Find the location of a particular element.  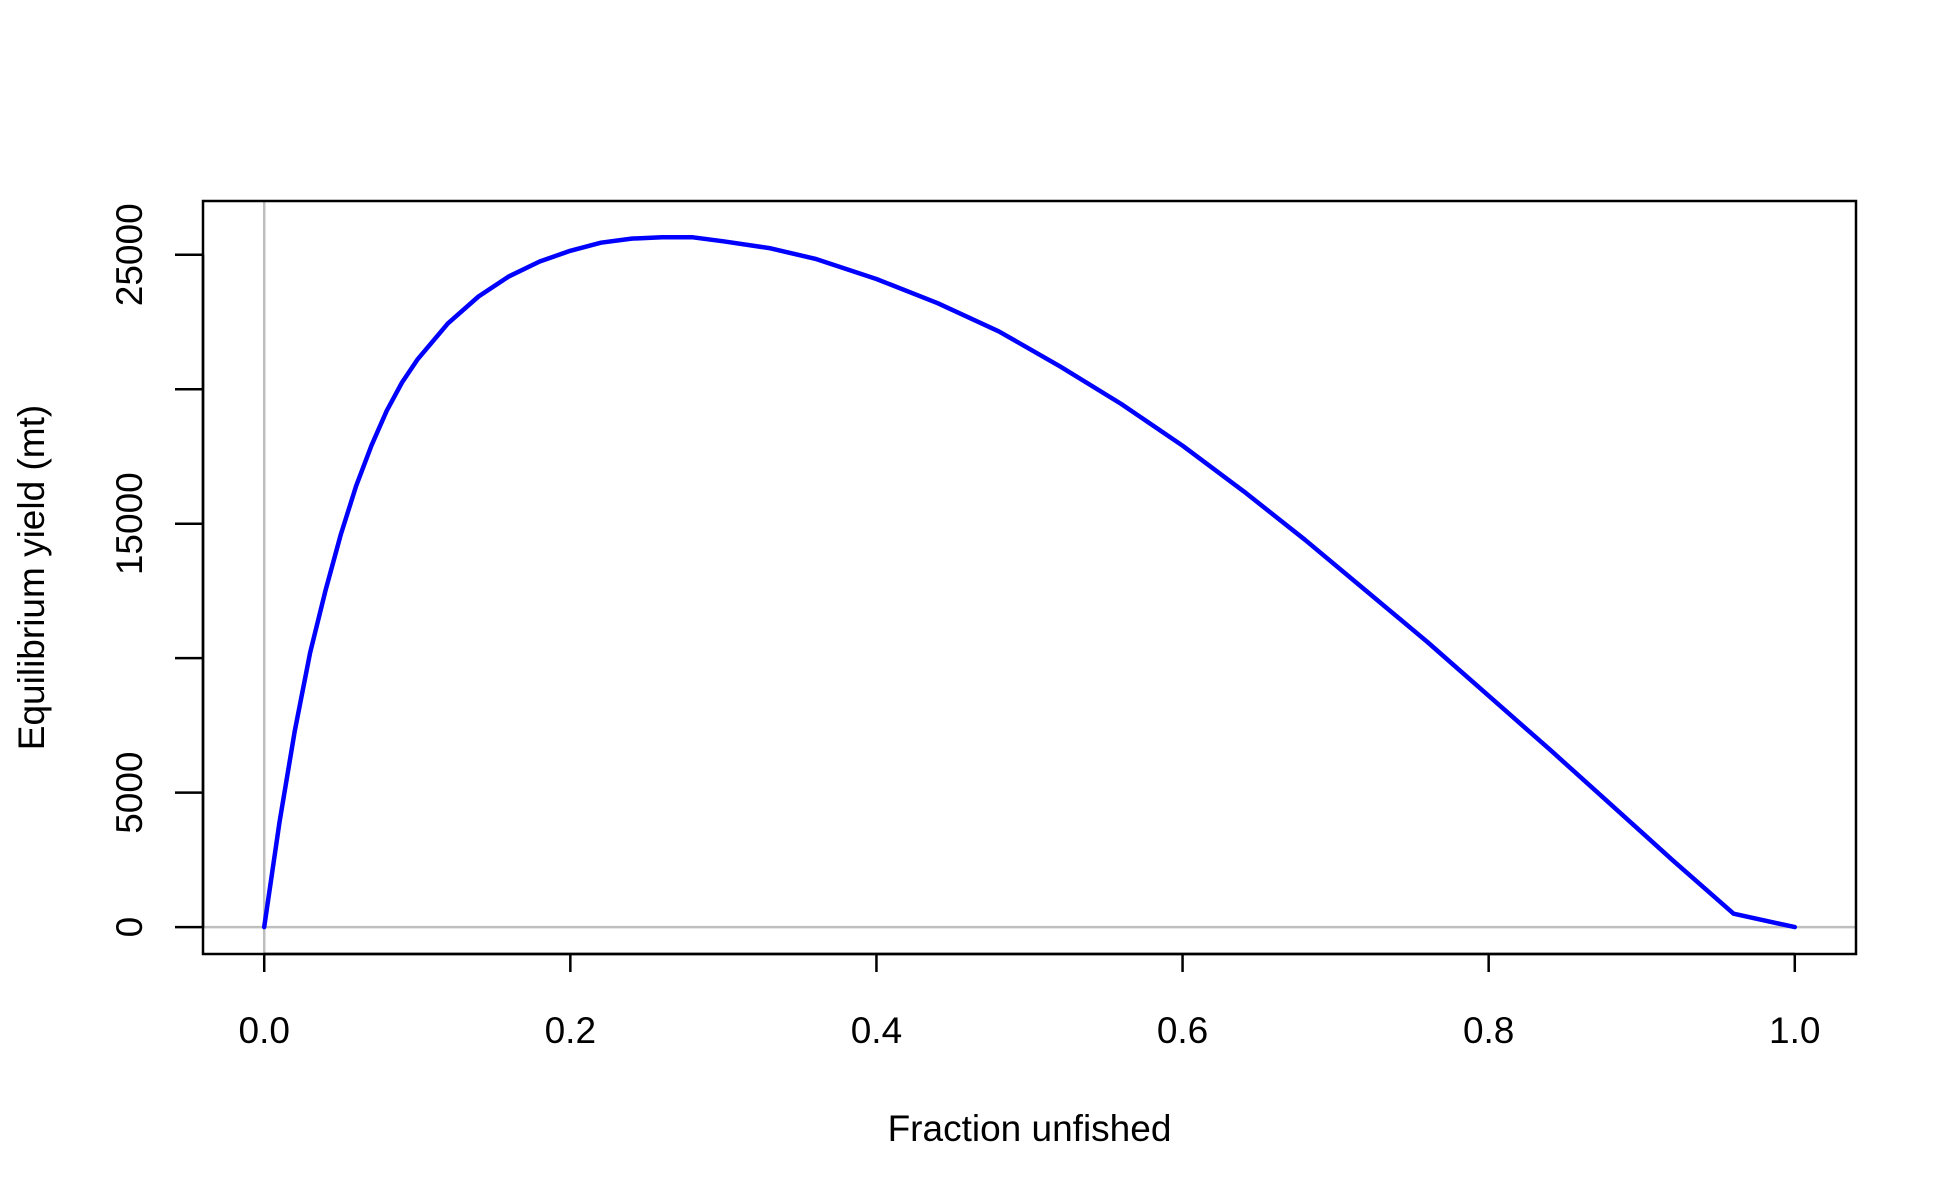

x-axis: 0.0 0.2 0.4 0.6 0.8 1.0 is located at coordinates (1029, 1001).